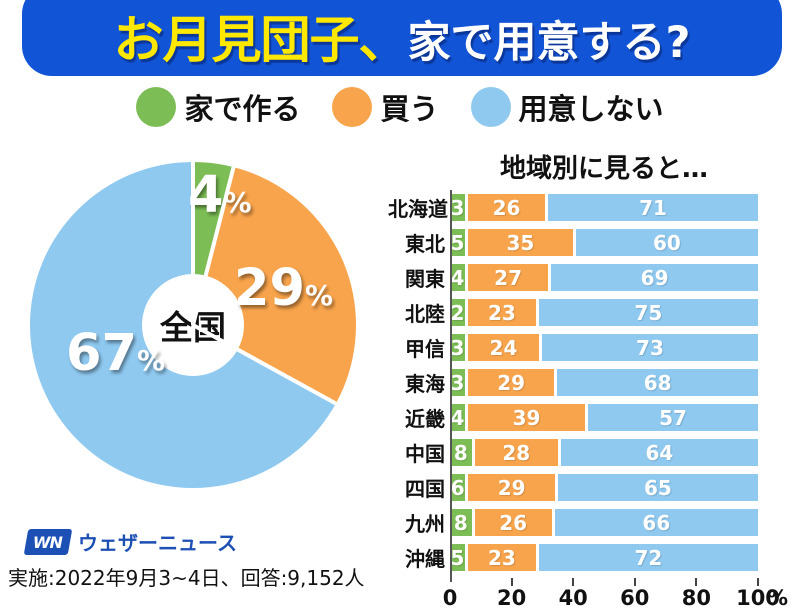  I want to click on chart-legend: 家で作る 買う 用意しない, so click(400, 107).